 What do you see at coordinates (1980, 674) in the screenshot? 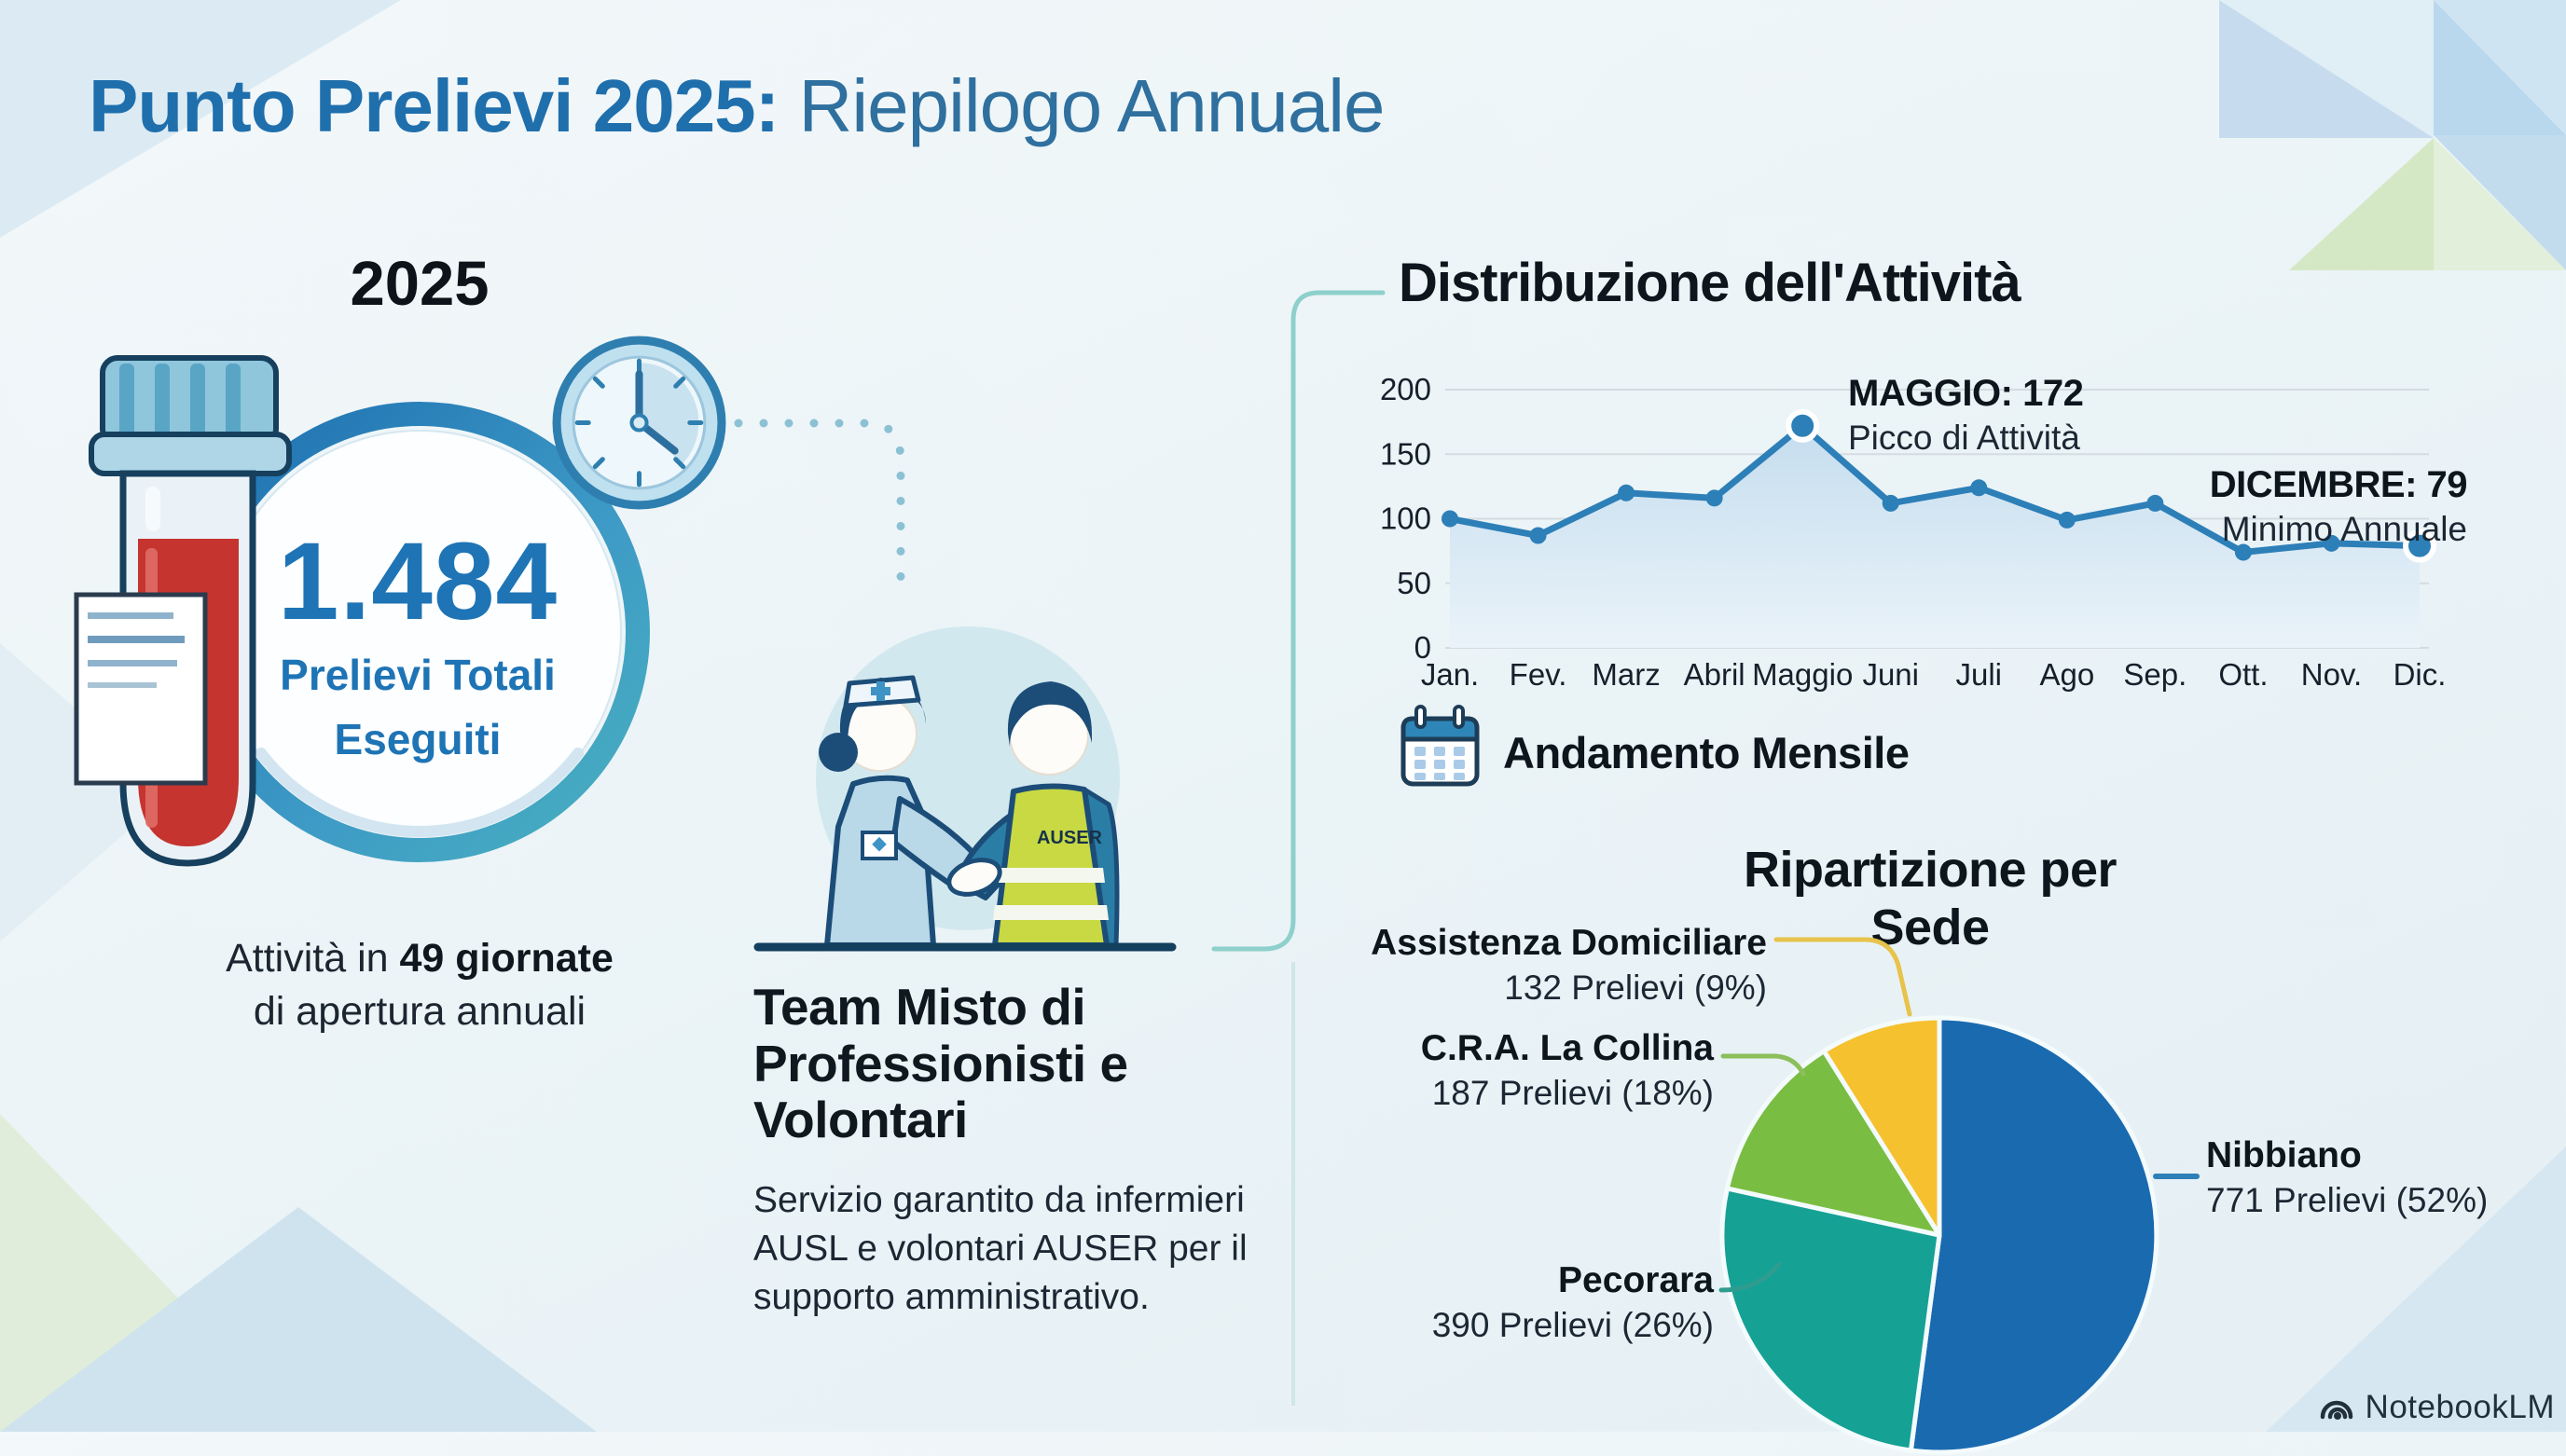
I see `svg-text: Juli` at bounding box center [1980, 674].